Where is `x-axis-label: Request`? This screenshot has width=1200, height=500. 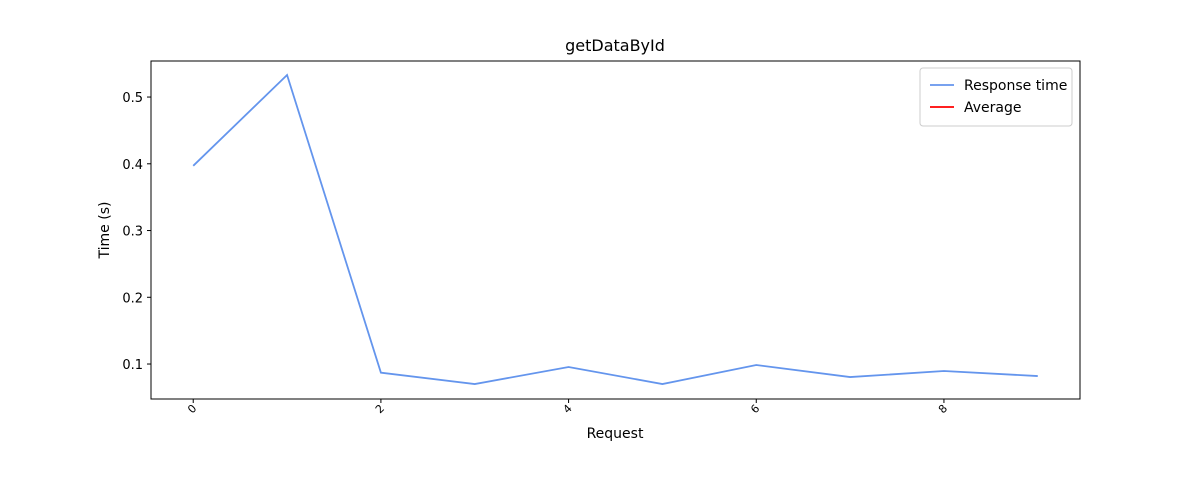 x-axis-label: Request is located at coordinates (615, 434).